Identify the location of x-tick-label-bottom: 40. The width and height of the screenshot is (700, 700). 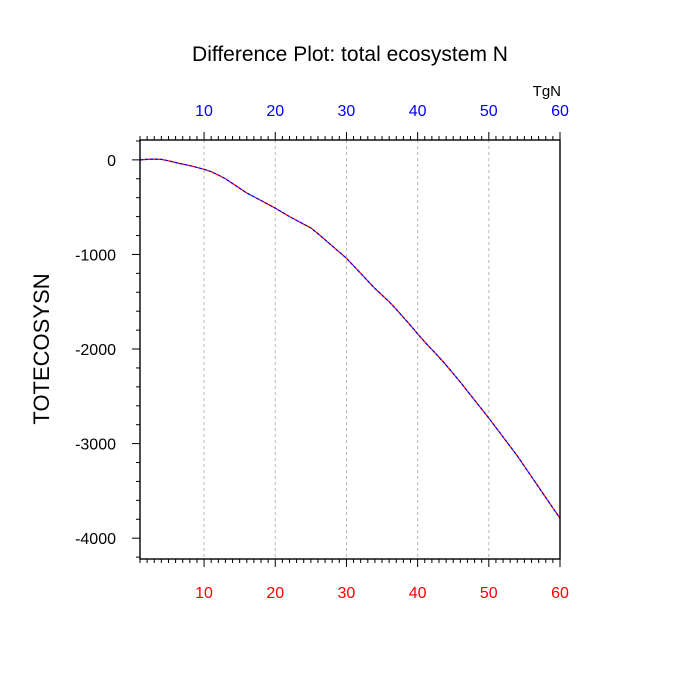
(418, 593).